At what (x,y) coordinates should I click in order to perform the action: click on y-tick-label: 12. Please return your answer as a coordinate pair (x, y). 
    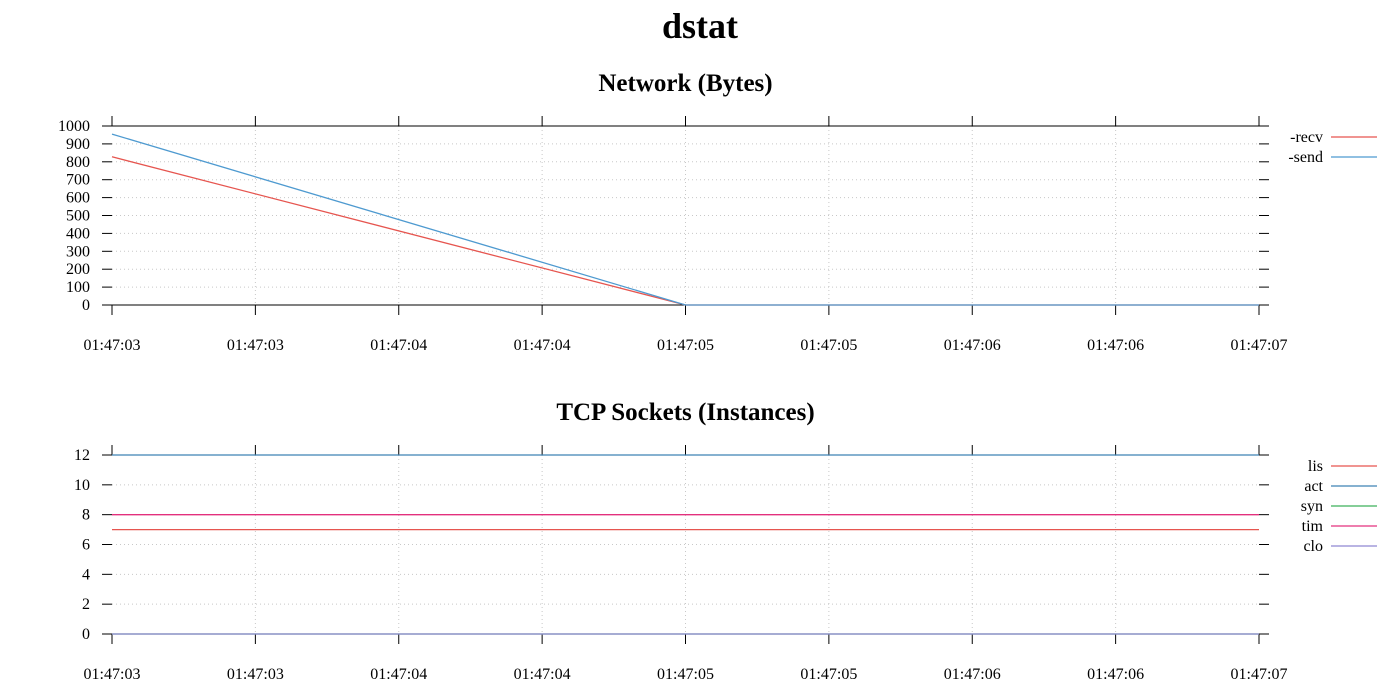
    Looking at the image, I should click on (82, 455).